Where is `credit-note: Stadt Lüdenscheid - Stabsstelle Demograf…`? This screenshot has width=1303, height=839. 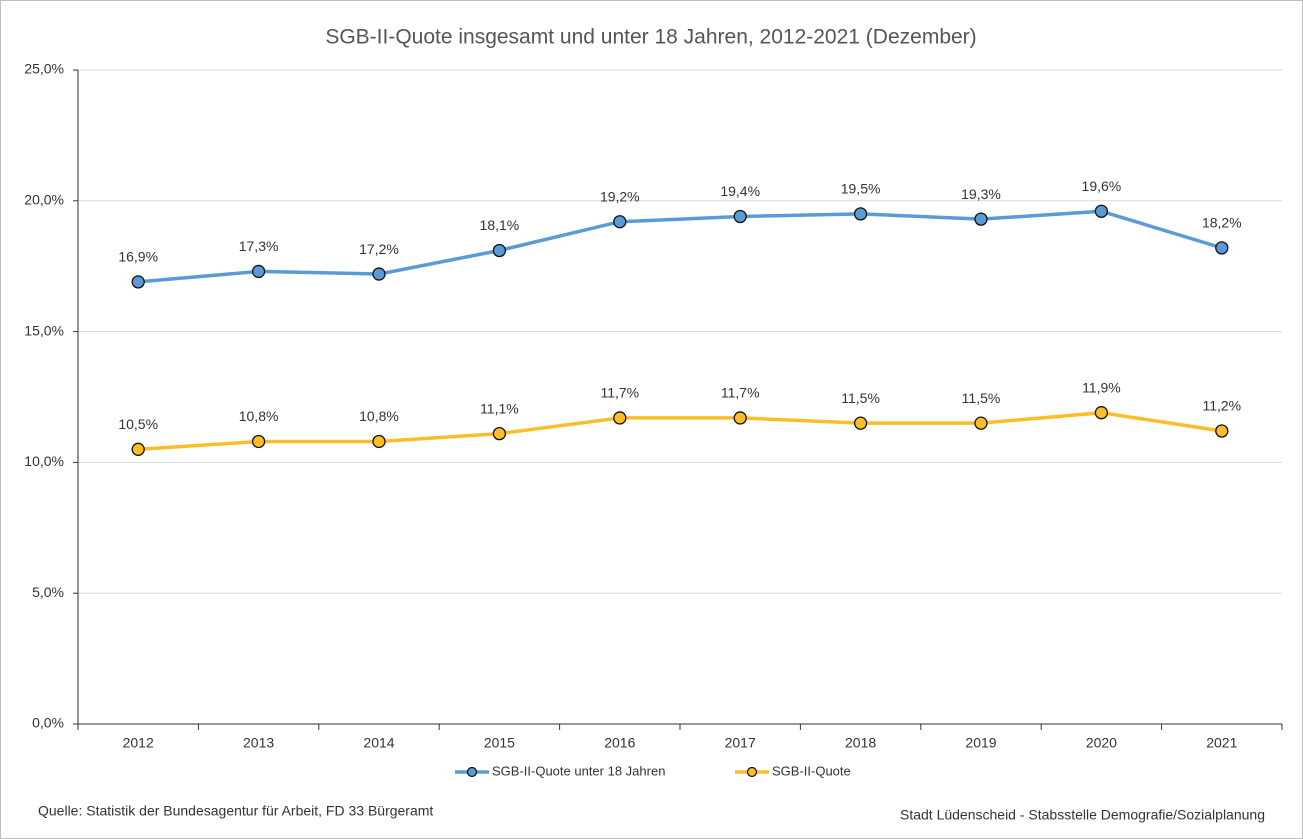
credit-note: Stadt Lüdenscheid - Stabsstelle Demograf… is located at coordinates (1082, 815).